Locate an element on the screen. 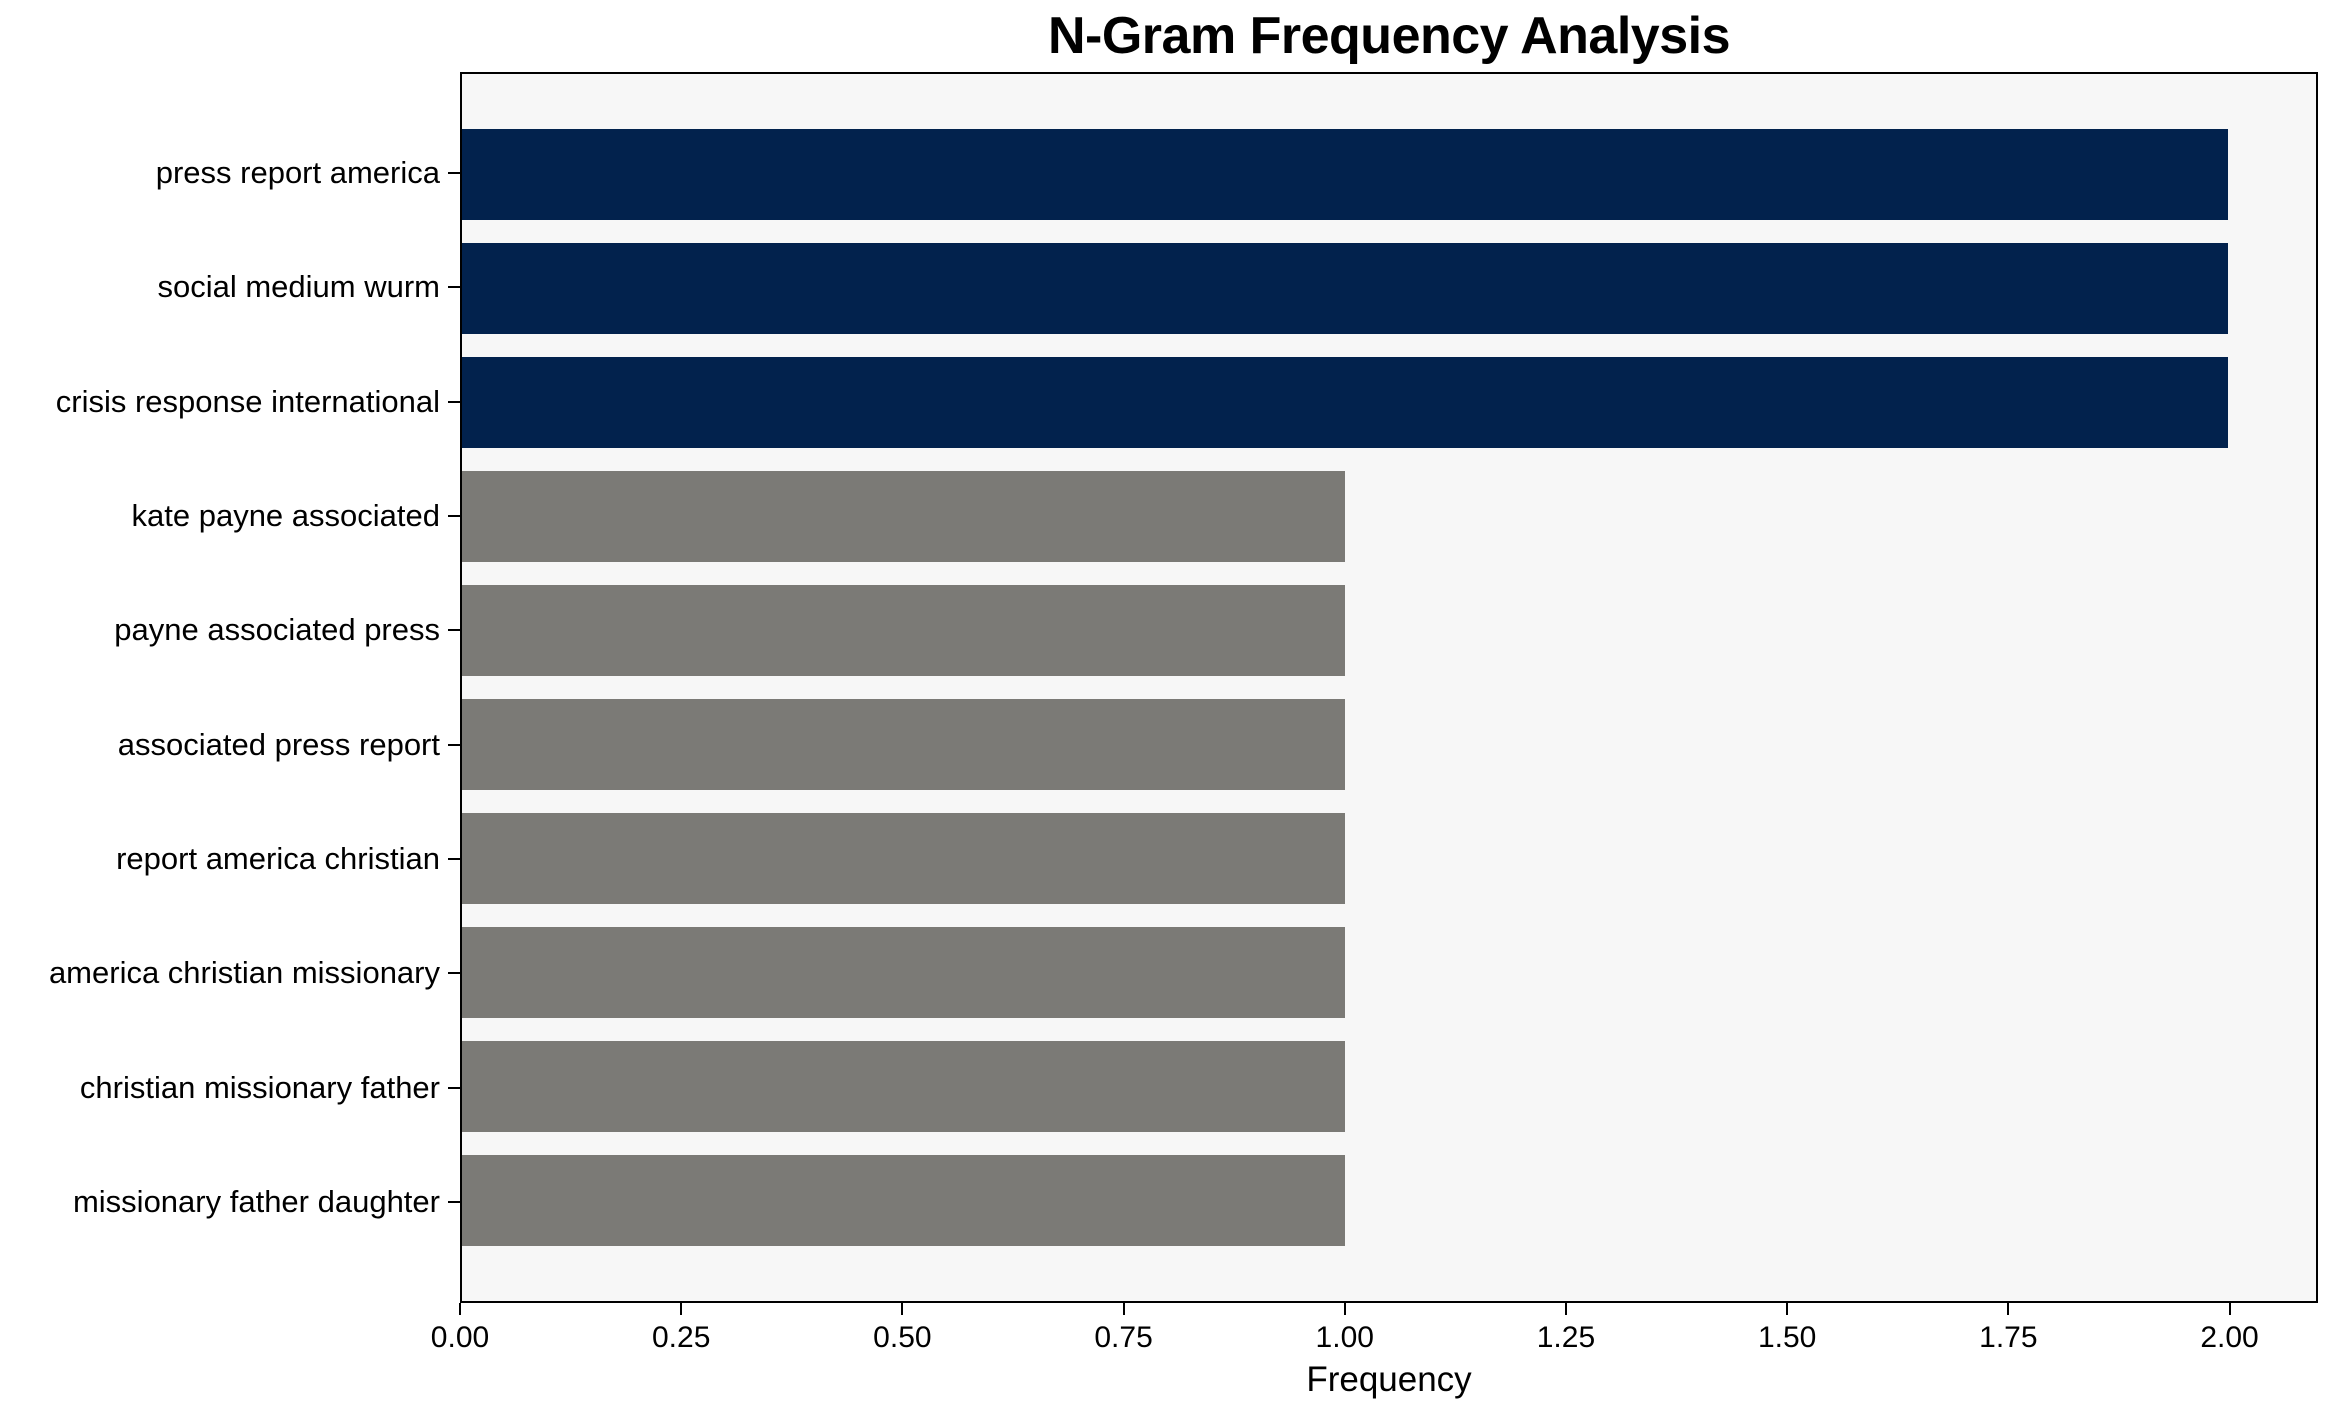  y-tick-label: associated press report is located at coordinates (278, 744).